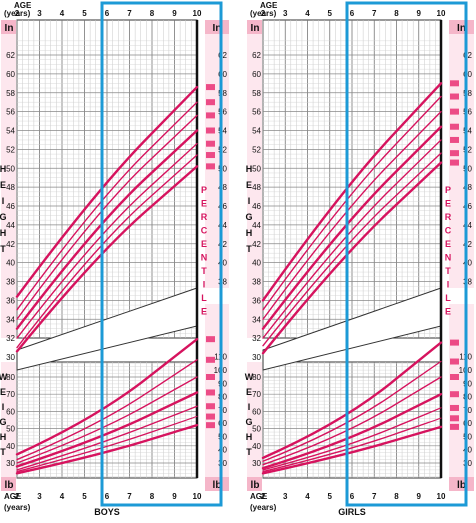 This screenshot has width=476, height=523. I want to click on height-tick-label-left: 32, so click(10, 338).